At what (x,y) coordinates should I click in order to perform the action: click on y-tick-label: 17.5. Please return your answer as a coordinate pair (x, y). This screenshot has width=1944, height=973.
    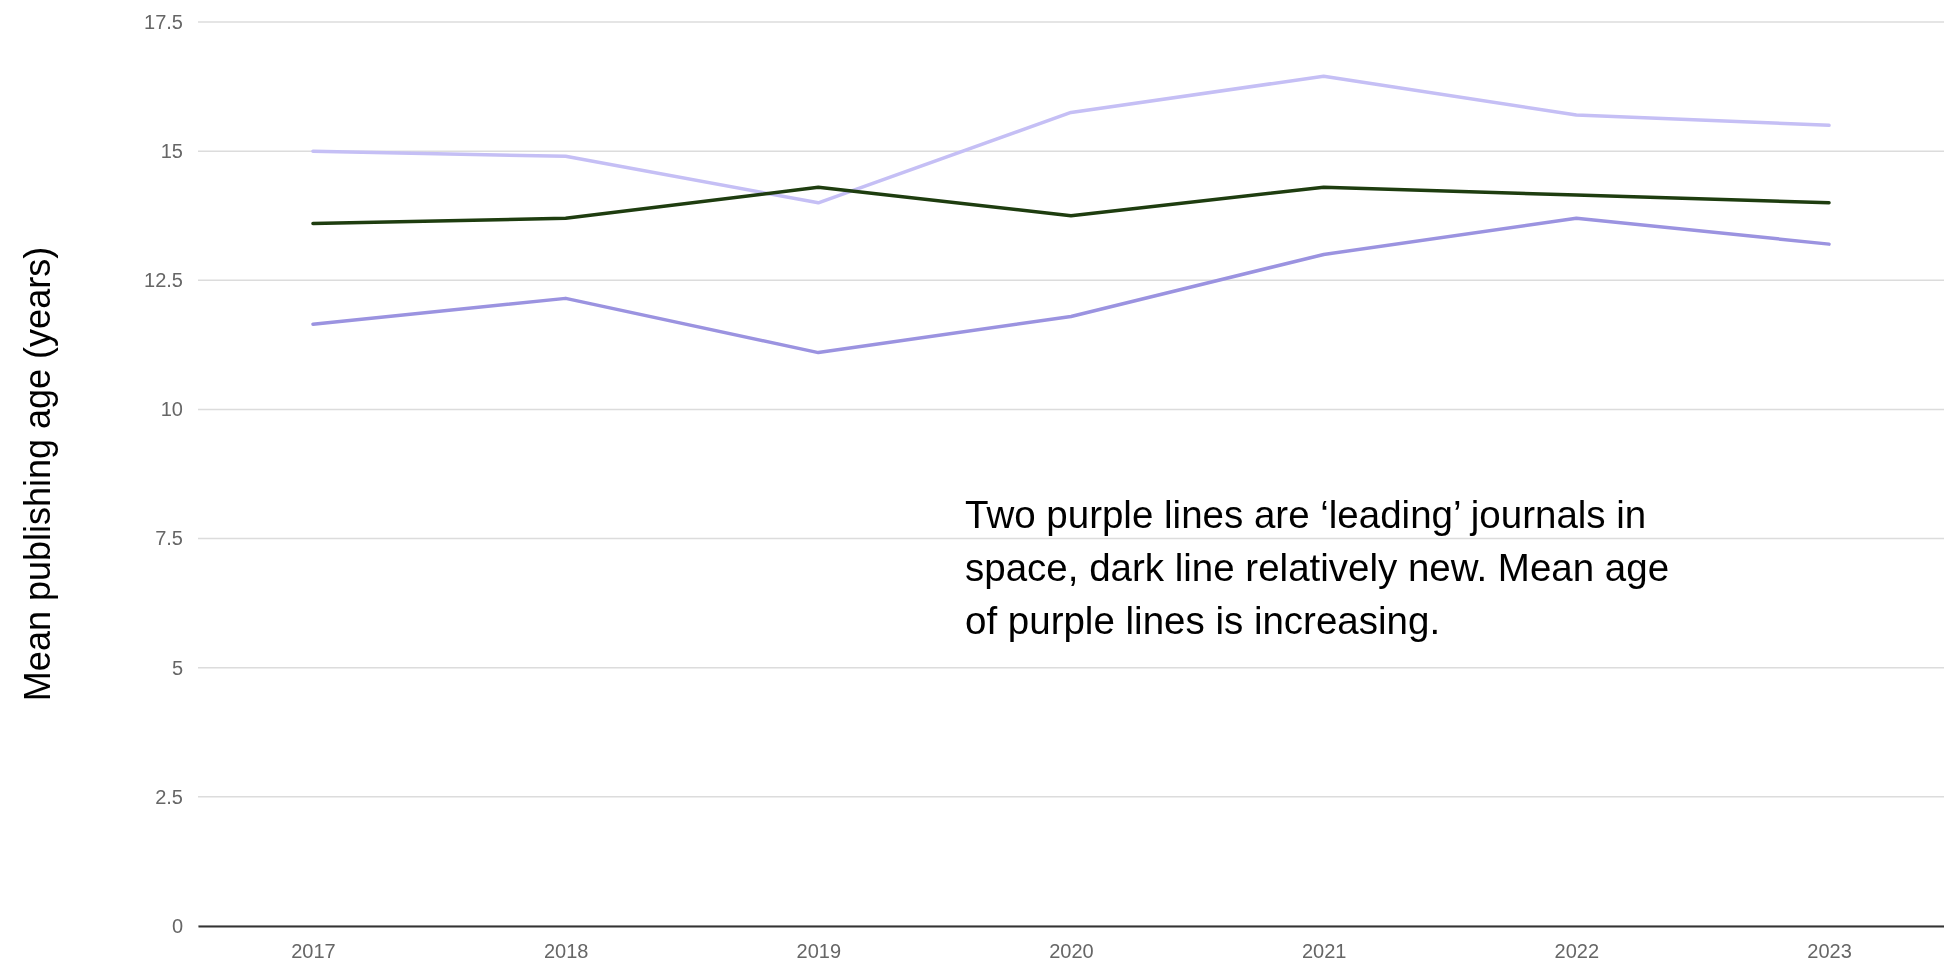
    Looking at the image, I should click on (163, 21).